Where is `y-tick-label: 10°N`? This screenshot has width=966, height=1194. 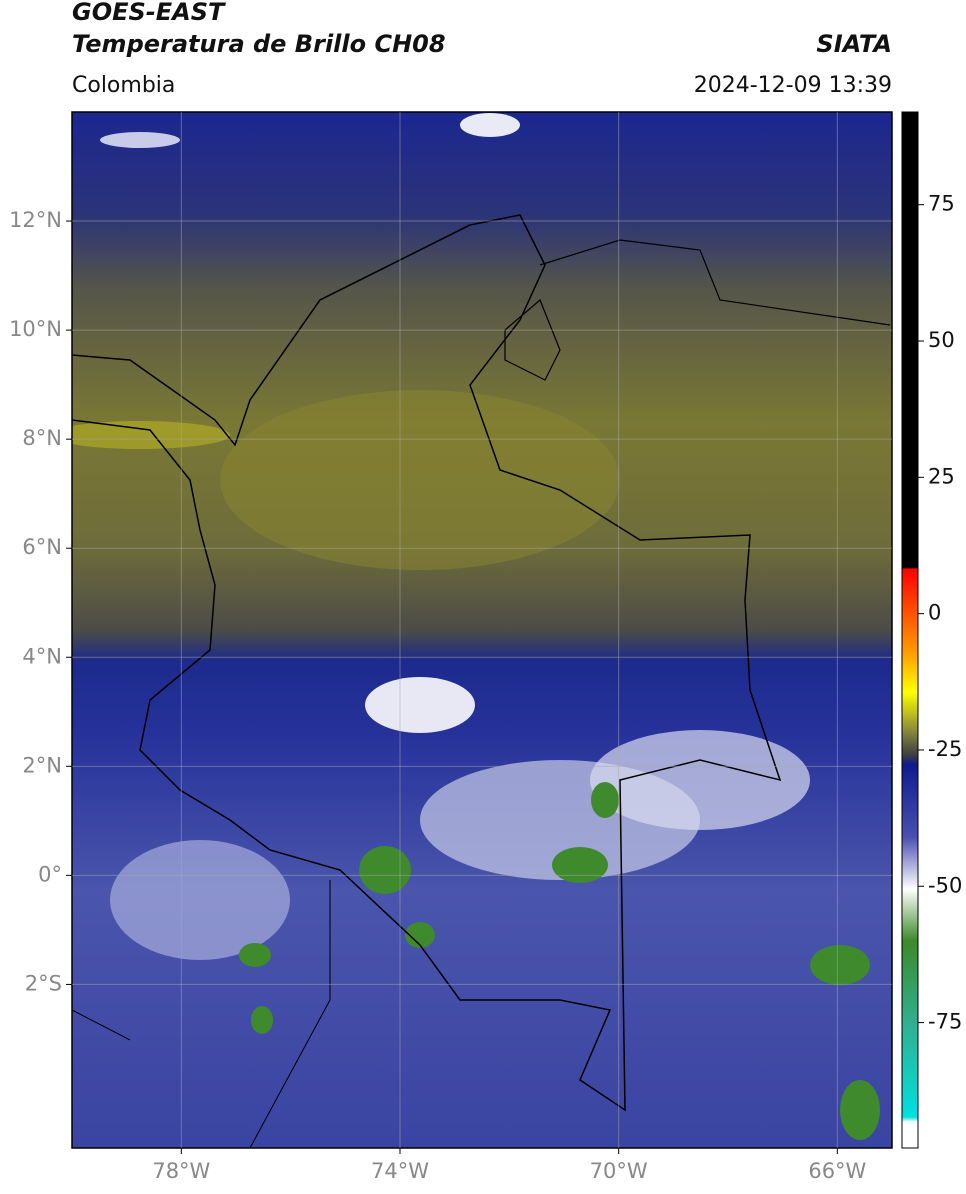 y-tick-label: 10°N is located at coordinates (35, 329).